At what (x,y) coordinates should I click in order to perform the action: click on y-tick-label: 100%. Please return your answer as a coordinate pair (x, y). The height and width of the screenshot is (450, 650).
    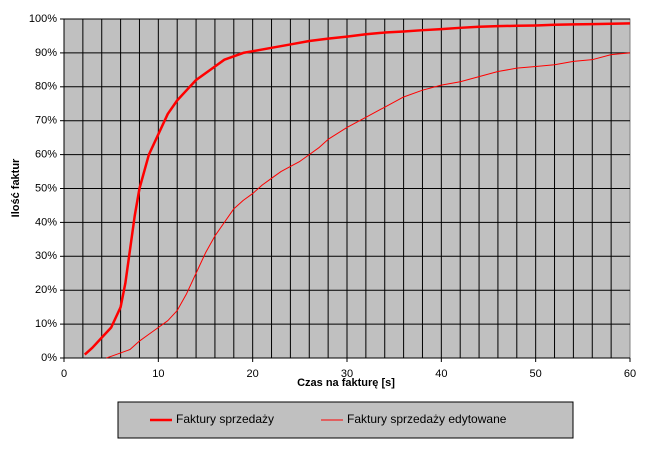
    Looking at the image, I should click on (43, 19).